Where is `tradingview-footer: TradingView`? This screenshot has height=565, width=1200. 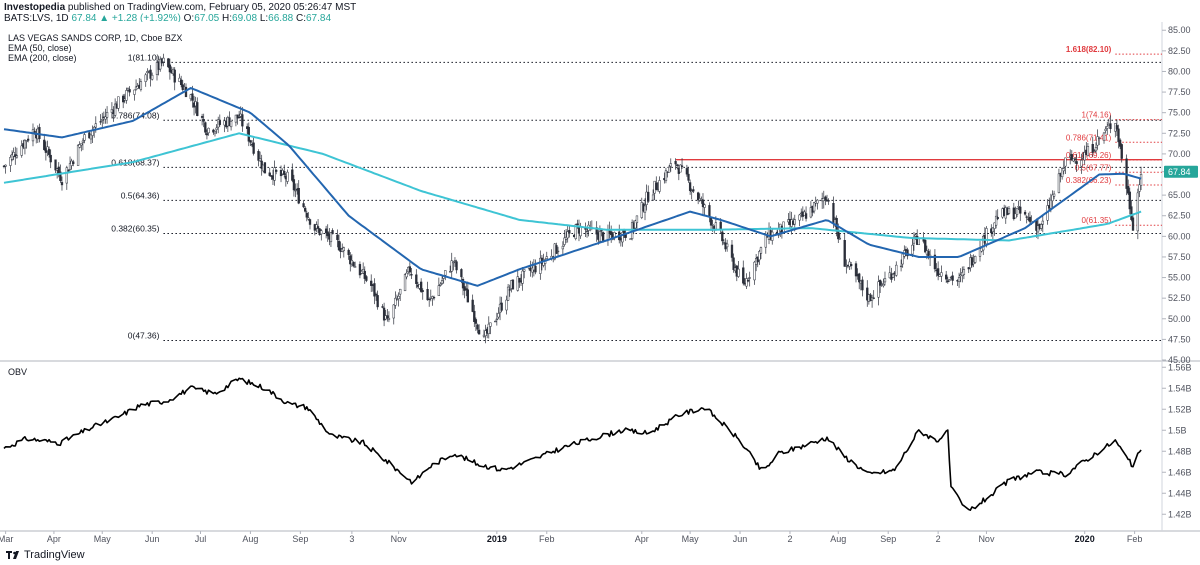
tradingview-footer: TradingView is located at coordinates (45, 555).